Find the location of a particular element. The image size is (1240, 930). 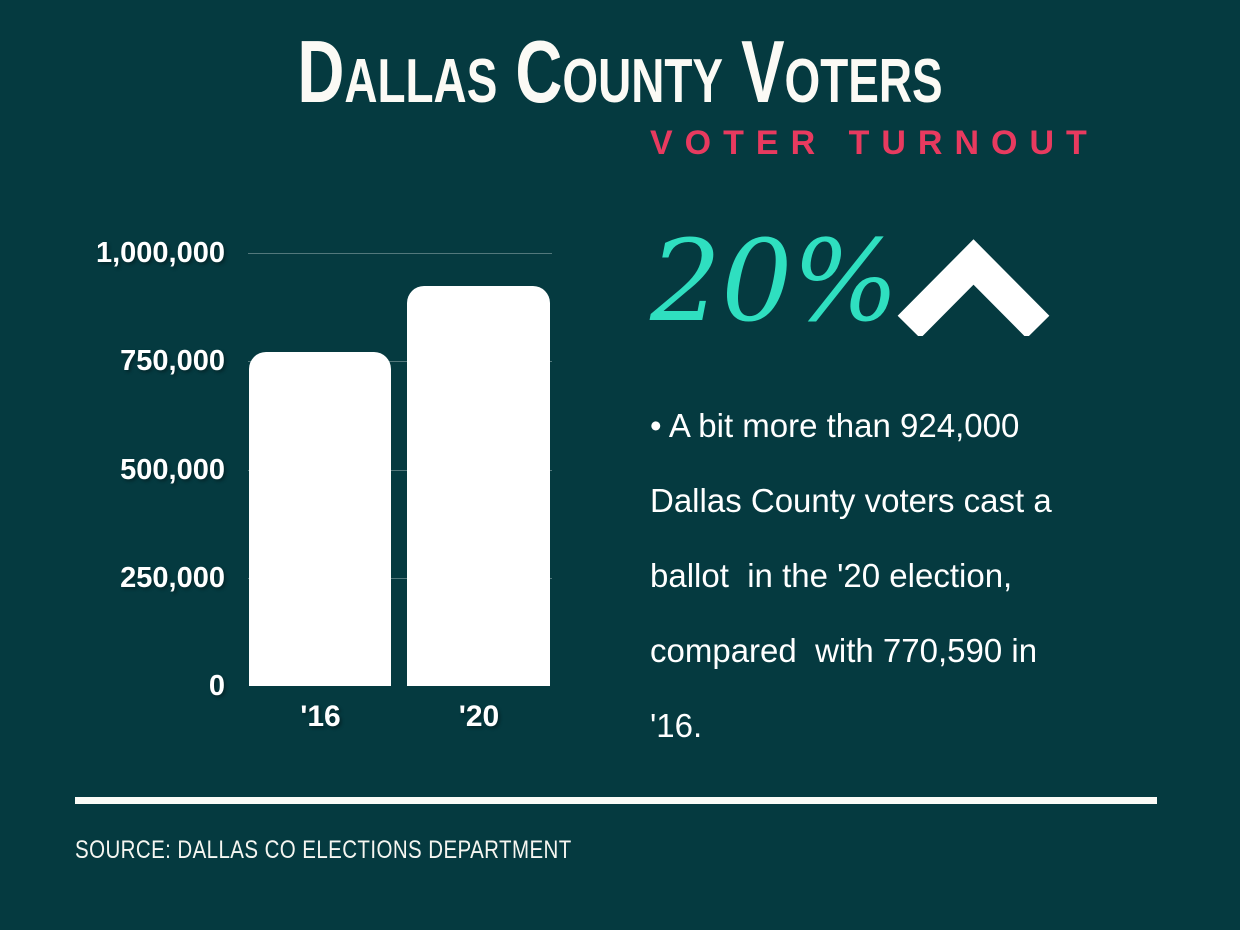

y-axis-tick-label: 250,000 is located at coordinates (172, 577).